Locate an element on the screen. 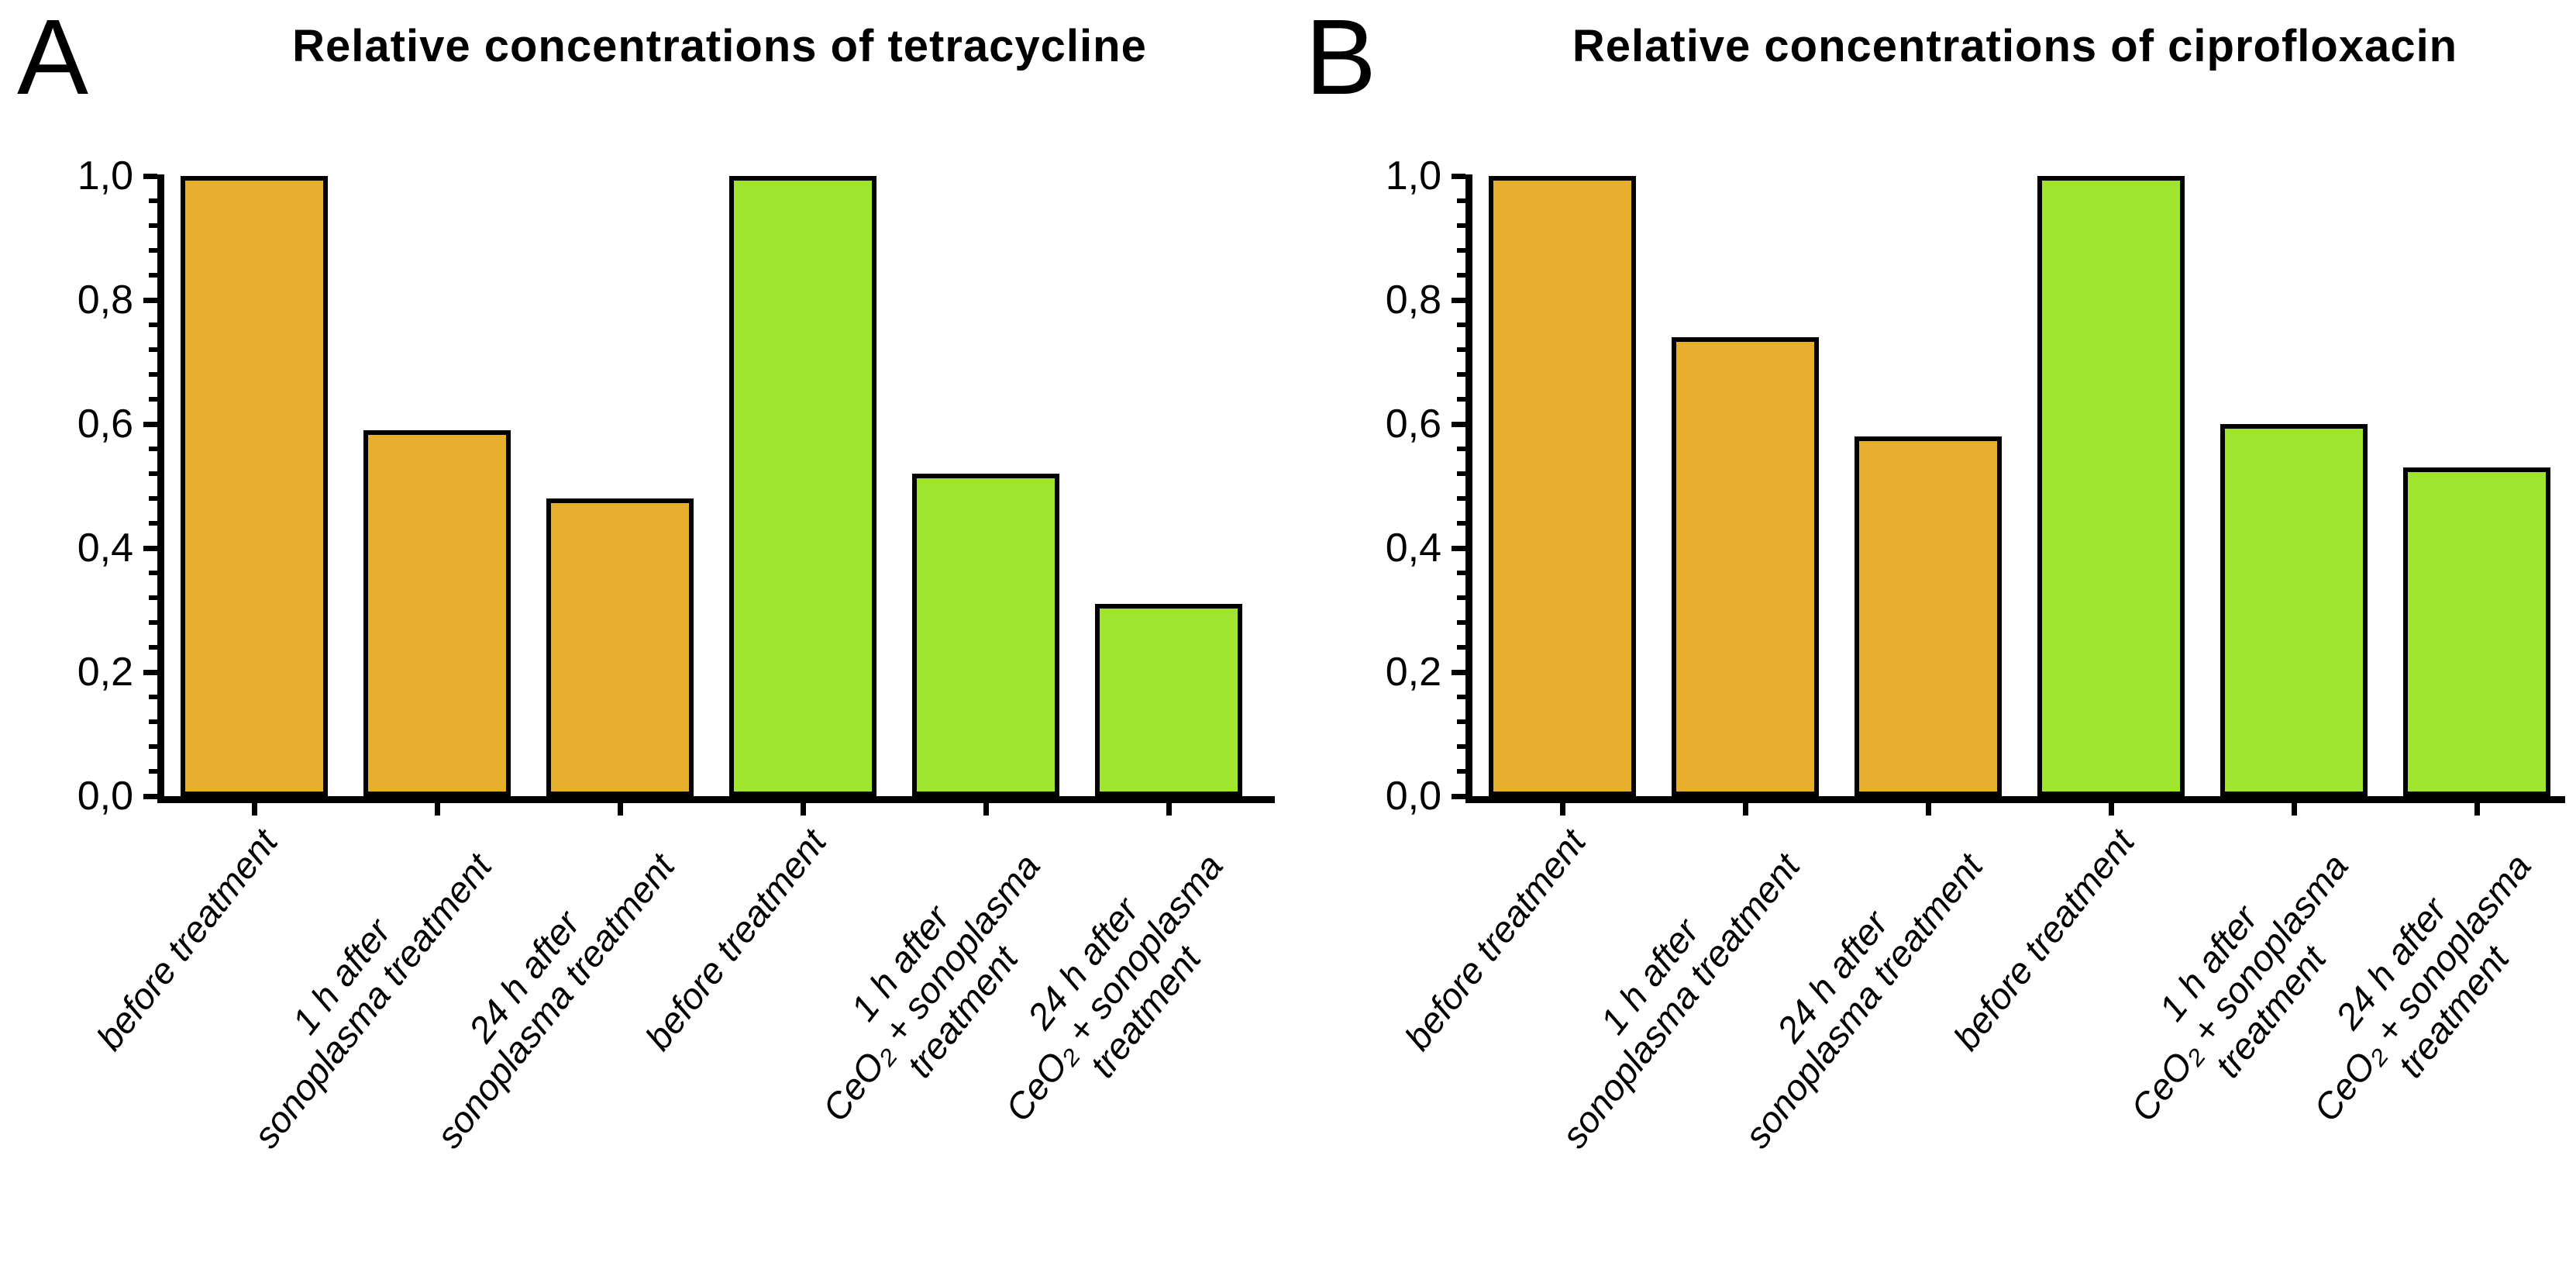 The image size is (2576, 1283). y-tick-label: 0,4 is located at coordinates (105, 548).